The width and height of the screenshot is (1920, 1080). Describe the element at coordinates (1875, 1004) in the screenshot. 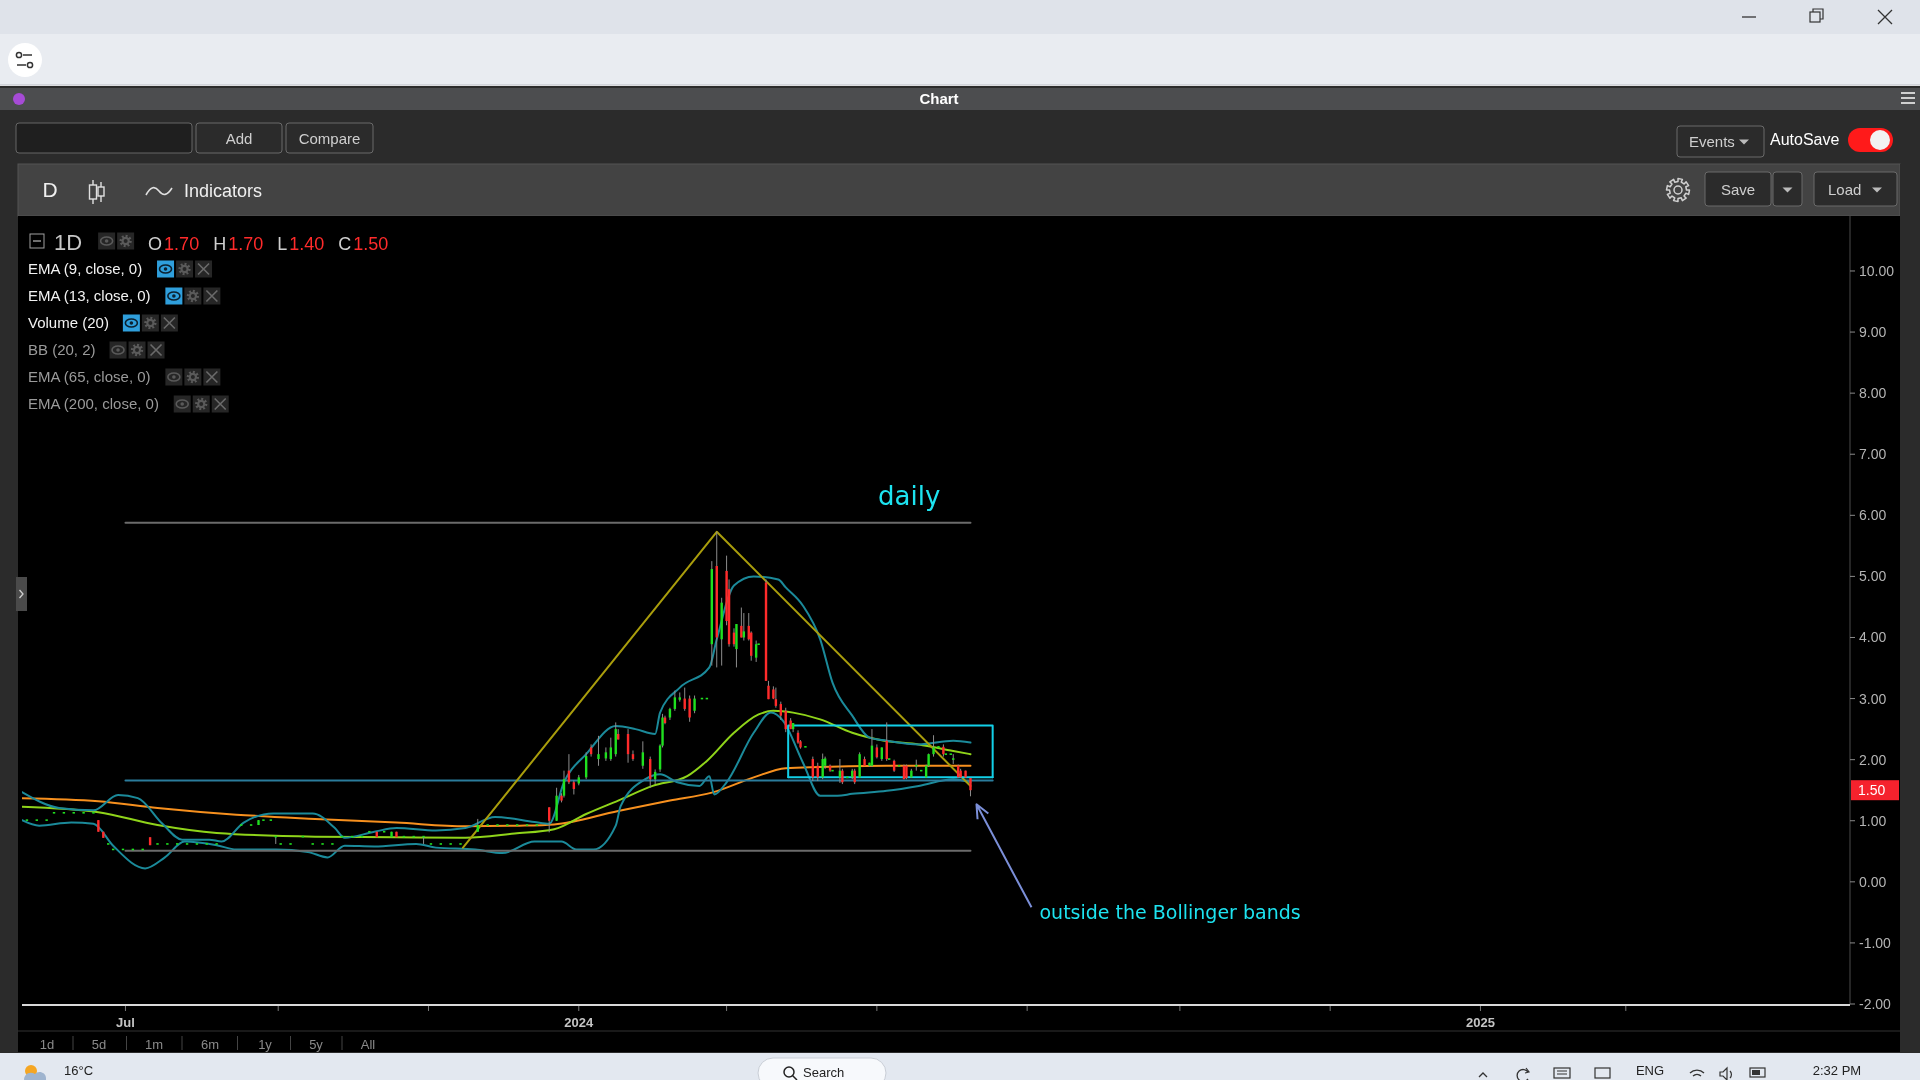

I see `y-tick-label: -2.00` at that location.